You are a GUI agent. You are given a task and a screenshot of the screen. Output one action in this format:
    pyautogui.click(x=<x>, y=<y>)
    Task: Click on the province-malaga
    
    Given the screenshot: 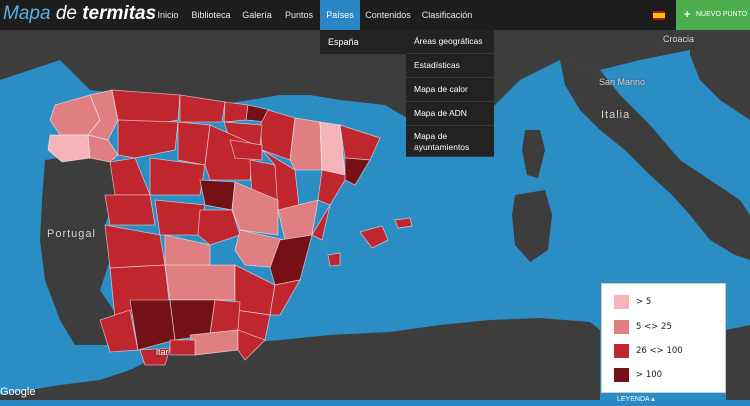 What is the action you would take?
    pyautogui.click(x=182, y=347)
    